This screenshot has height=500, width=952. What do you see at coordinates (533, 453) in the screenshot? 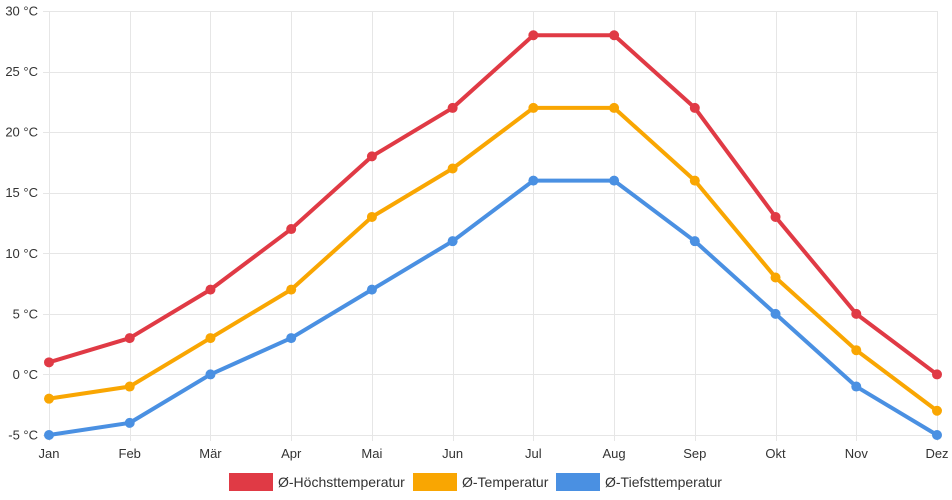
I see `x-tick-label: Jul` at bounding box center [533, 453].